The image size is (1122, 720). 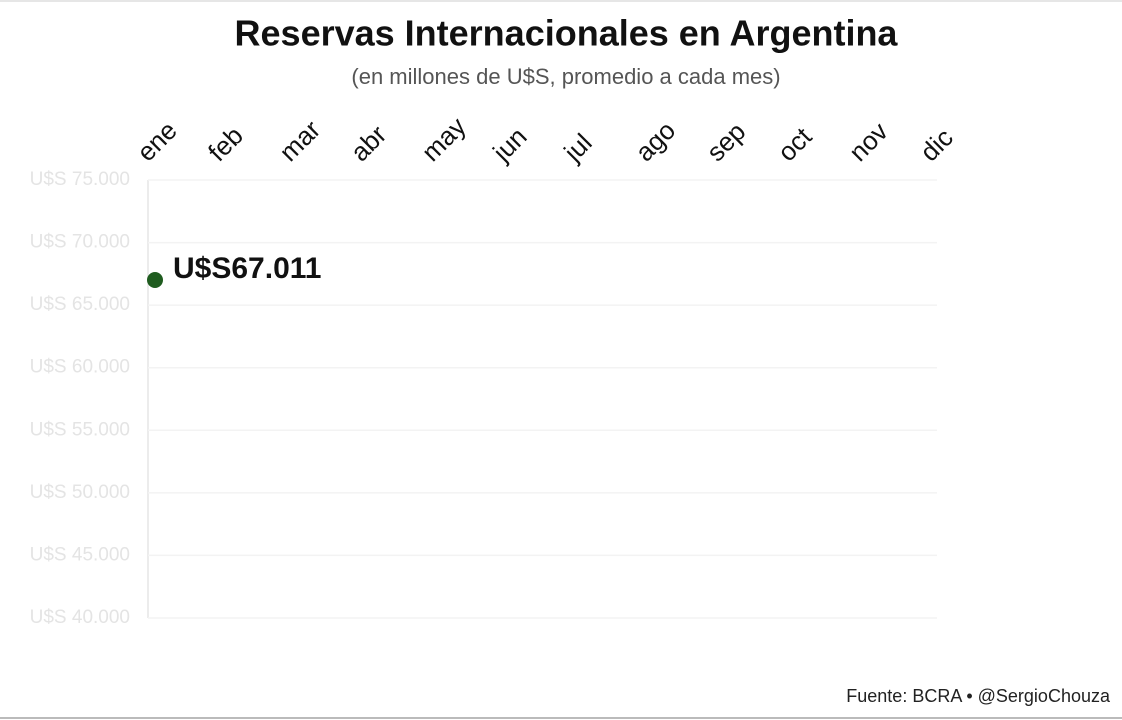 What do you see at coordinates (567, 33) in the screenshot?
I see `chart-title: Reservas Internacionales en Argentina` at bounding box center [567, 33].